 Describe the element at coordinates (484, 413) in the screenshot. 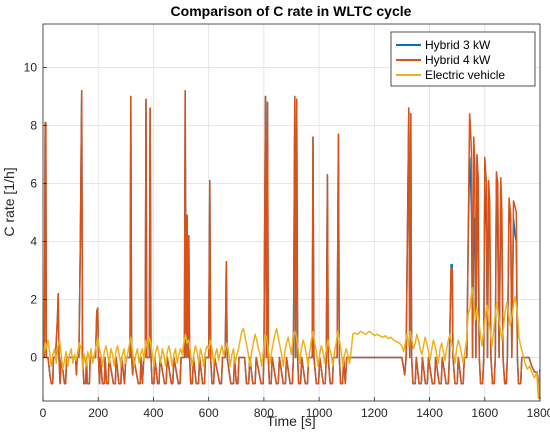

I see `x-tick-label: 1600` at that location.